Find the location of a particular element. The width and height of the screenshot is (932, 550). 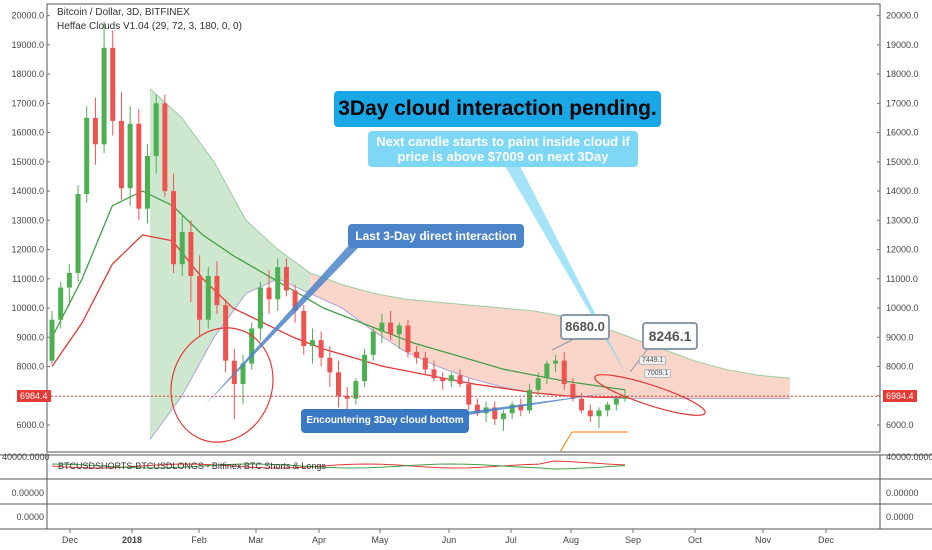

y-tick-label-left: 15000.0 is located at coordinates (27, 162).